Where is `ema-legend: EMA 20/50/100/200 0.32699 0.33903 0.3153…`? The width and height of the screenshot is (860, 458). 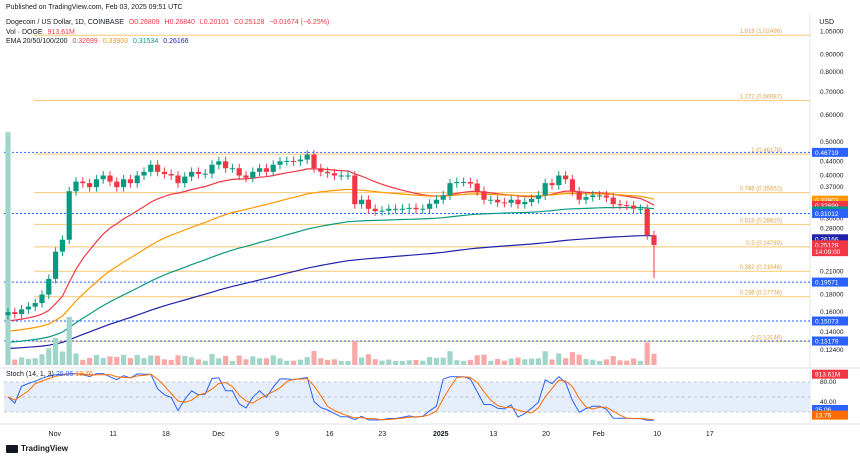 ema-legend: EMA 20/50/100/200 0.32699 0.33903 0.3153… is located at coordinates (99, 41).